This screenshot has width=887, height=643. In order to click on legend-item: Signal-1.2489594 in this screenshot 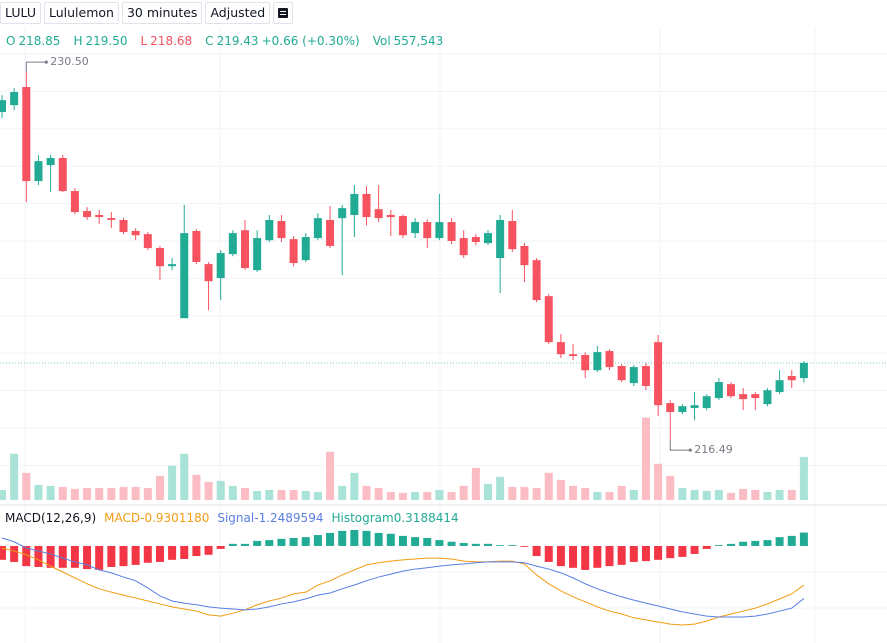, I will do `click(270, 518)`.